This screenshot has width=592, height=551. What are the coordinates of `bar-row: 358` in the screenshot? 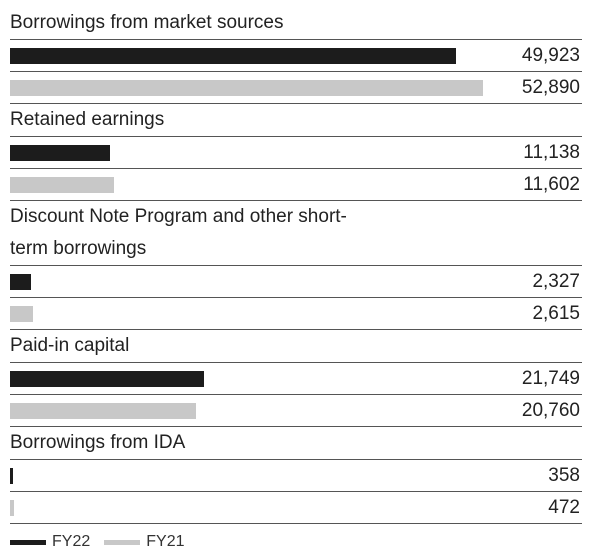 It's located at (296, 476).